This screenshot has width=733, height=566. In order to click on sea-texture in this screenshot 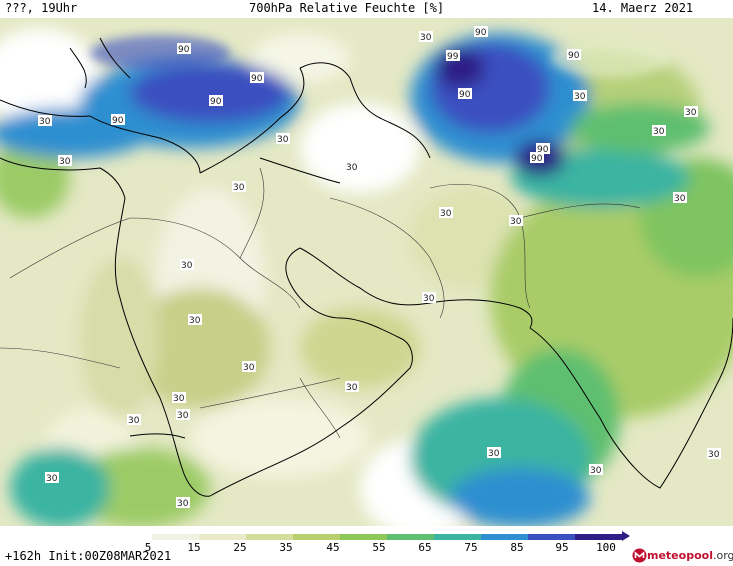, I will do `click(380, 56)`.